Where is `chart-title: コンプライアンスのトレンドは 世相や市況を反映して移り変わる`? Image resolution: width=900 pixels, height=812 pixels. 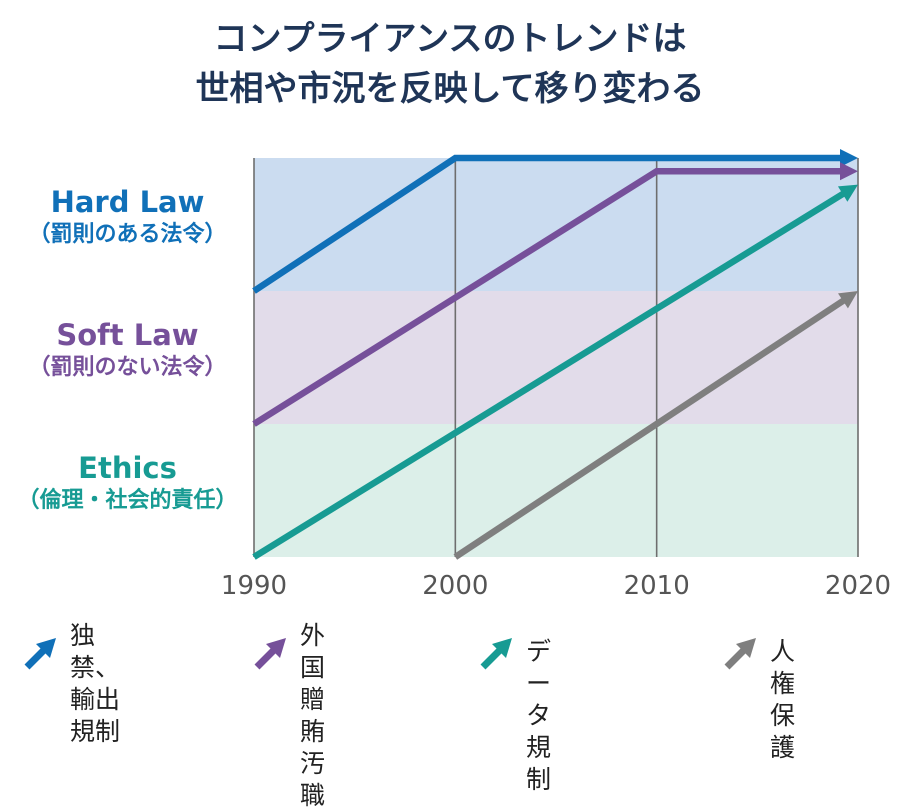 chart-title: コンプライアンスのトレンドは 世相や市況を反映して移り変わる is located at coordinates (450, 64).